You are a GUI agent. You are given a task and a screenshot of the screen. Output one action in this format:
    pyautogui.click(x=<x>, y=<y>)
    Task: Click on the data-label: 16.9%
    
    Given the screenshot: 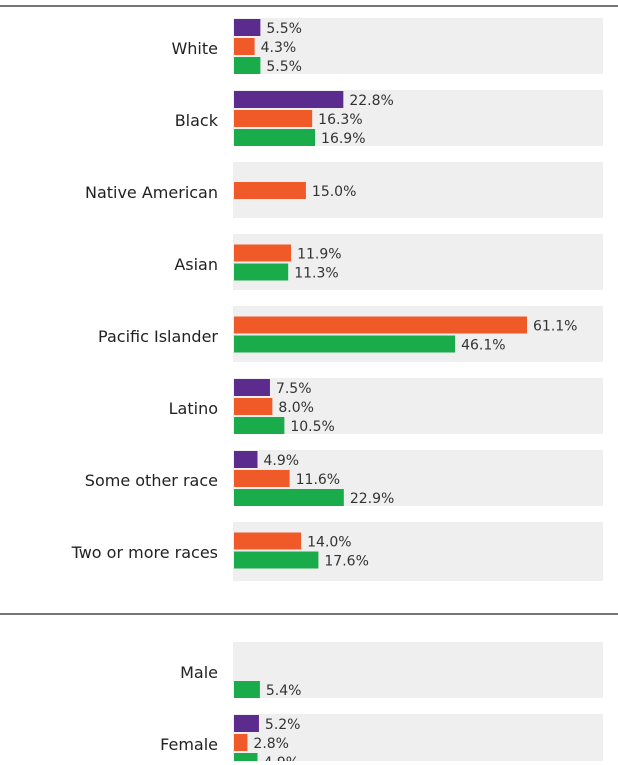 What is the action you would take?
    pyautogui.click(x=343, y=139)
    